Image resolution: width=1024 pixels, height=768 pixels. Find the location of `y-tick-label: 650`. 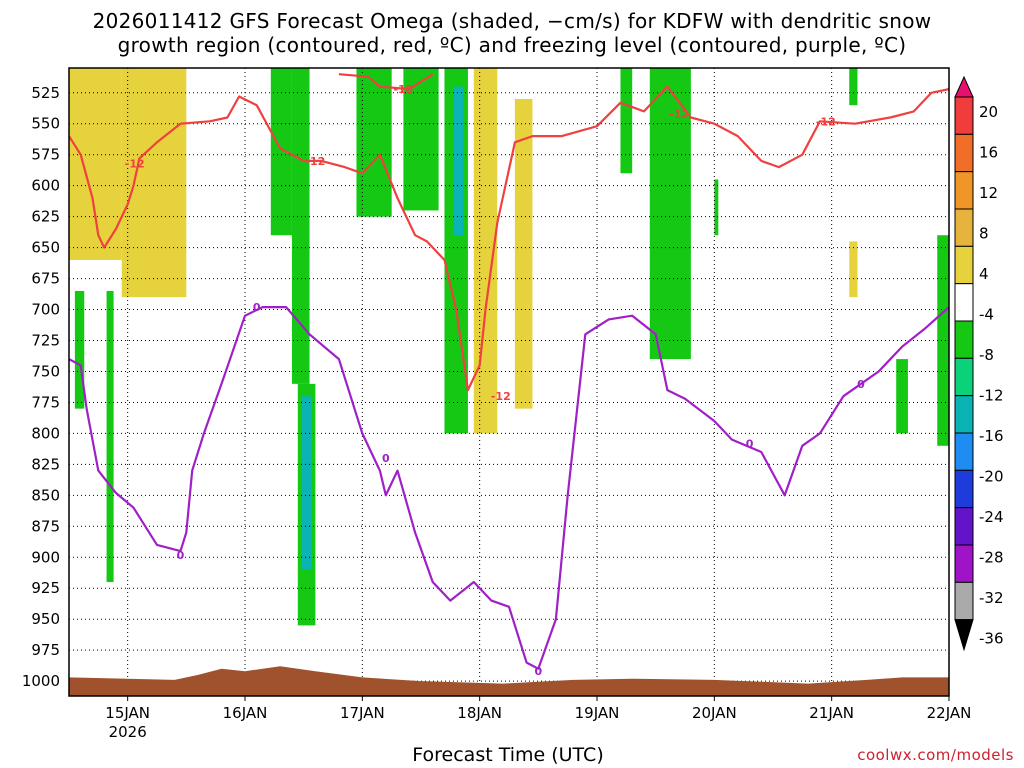

y-tick-label: 650 is located at coordinates (45, 248).